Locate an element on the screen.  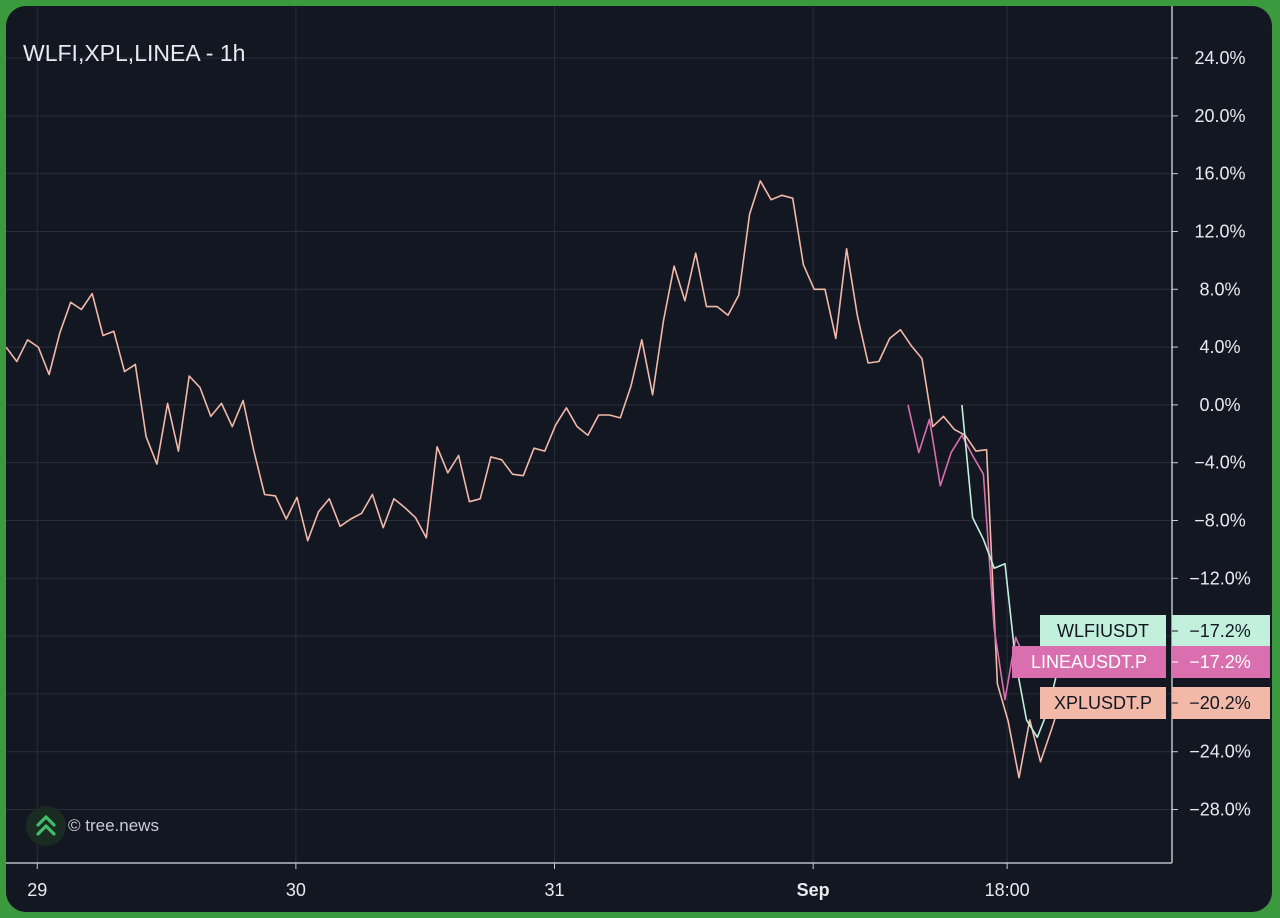
y-tick-label: 20.0% is located at coordinates (1219, 116).